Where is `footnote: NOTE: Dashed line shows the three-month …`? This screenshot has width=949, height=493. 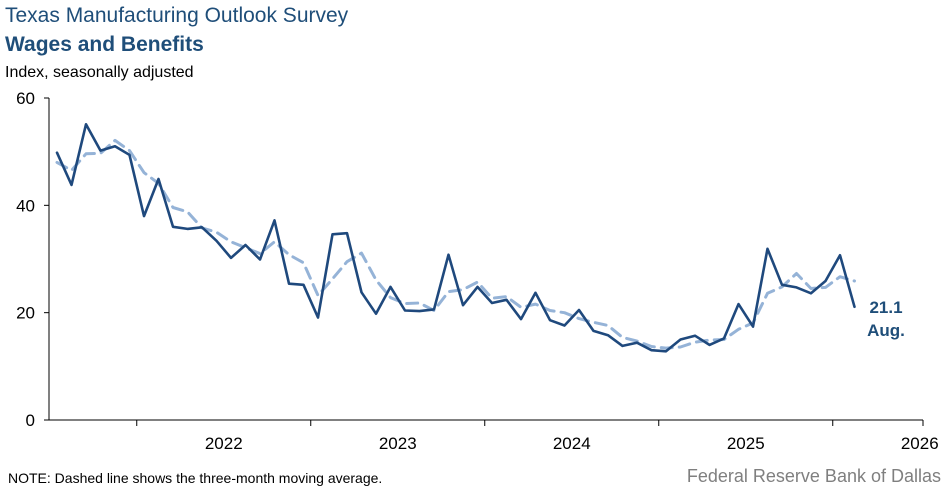
footnote: NOTE: Dashed line shows the three-month … is located at coordinates (195, 478).